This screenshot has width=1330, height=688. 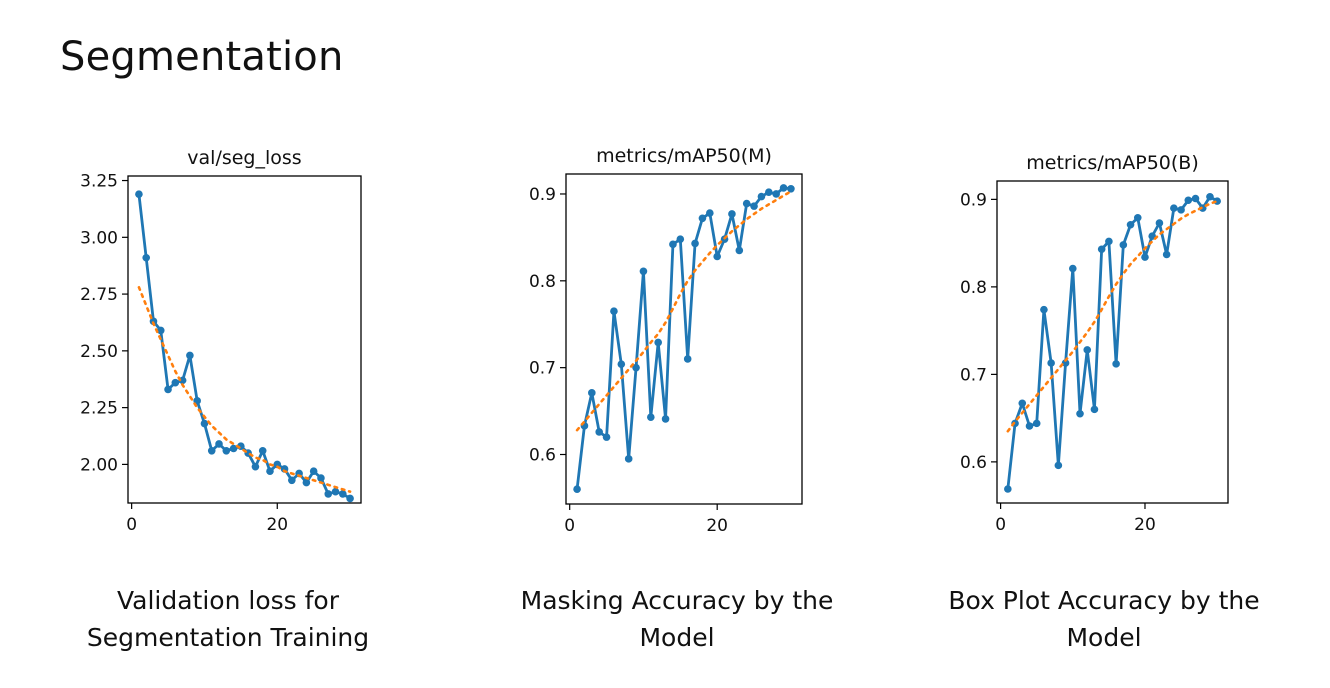 What do you see at coordinates (542, 369) in the screenshot?
I see `y-tick-label: 0.7` at bounding box center [542, 369].